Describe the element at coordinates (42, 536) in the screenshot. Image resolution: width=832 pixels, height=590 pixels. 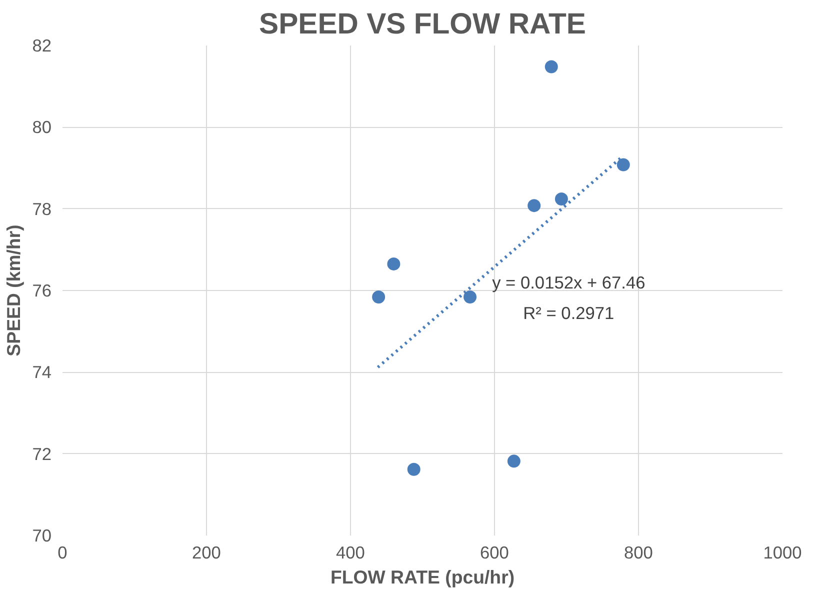
I see `y-tick-label: 70` at that location.